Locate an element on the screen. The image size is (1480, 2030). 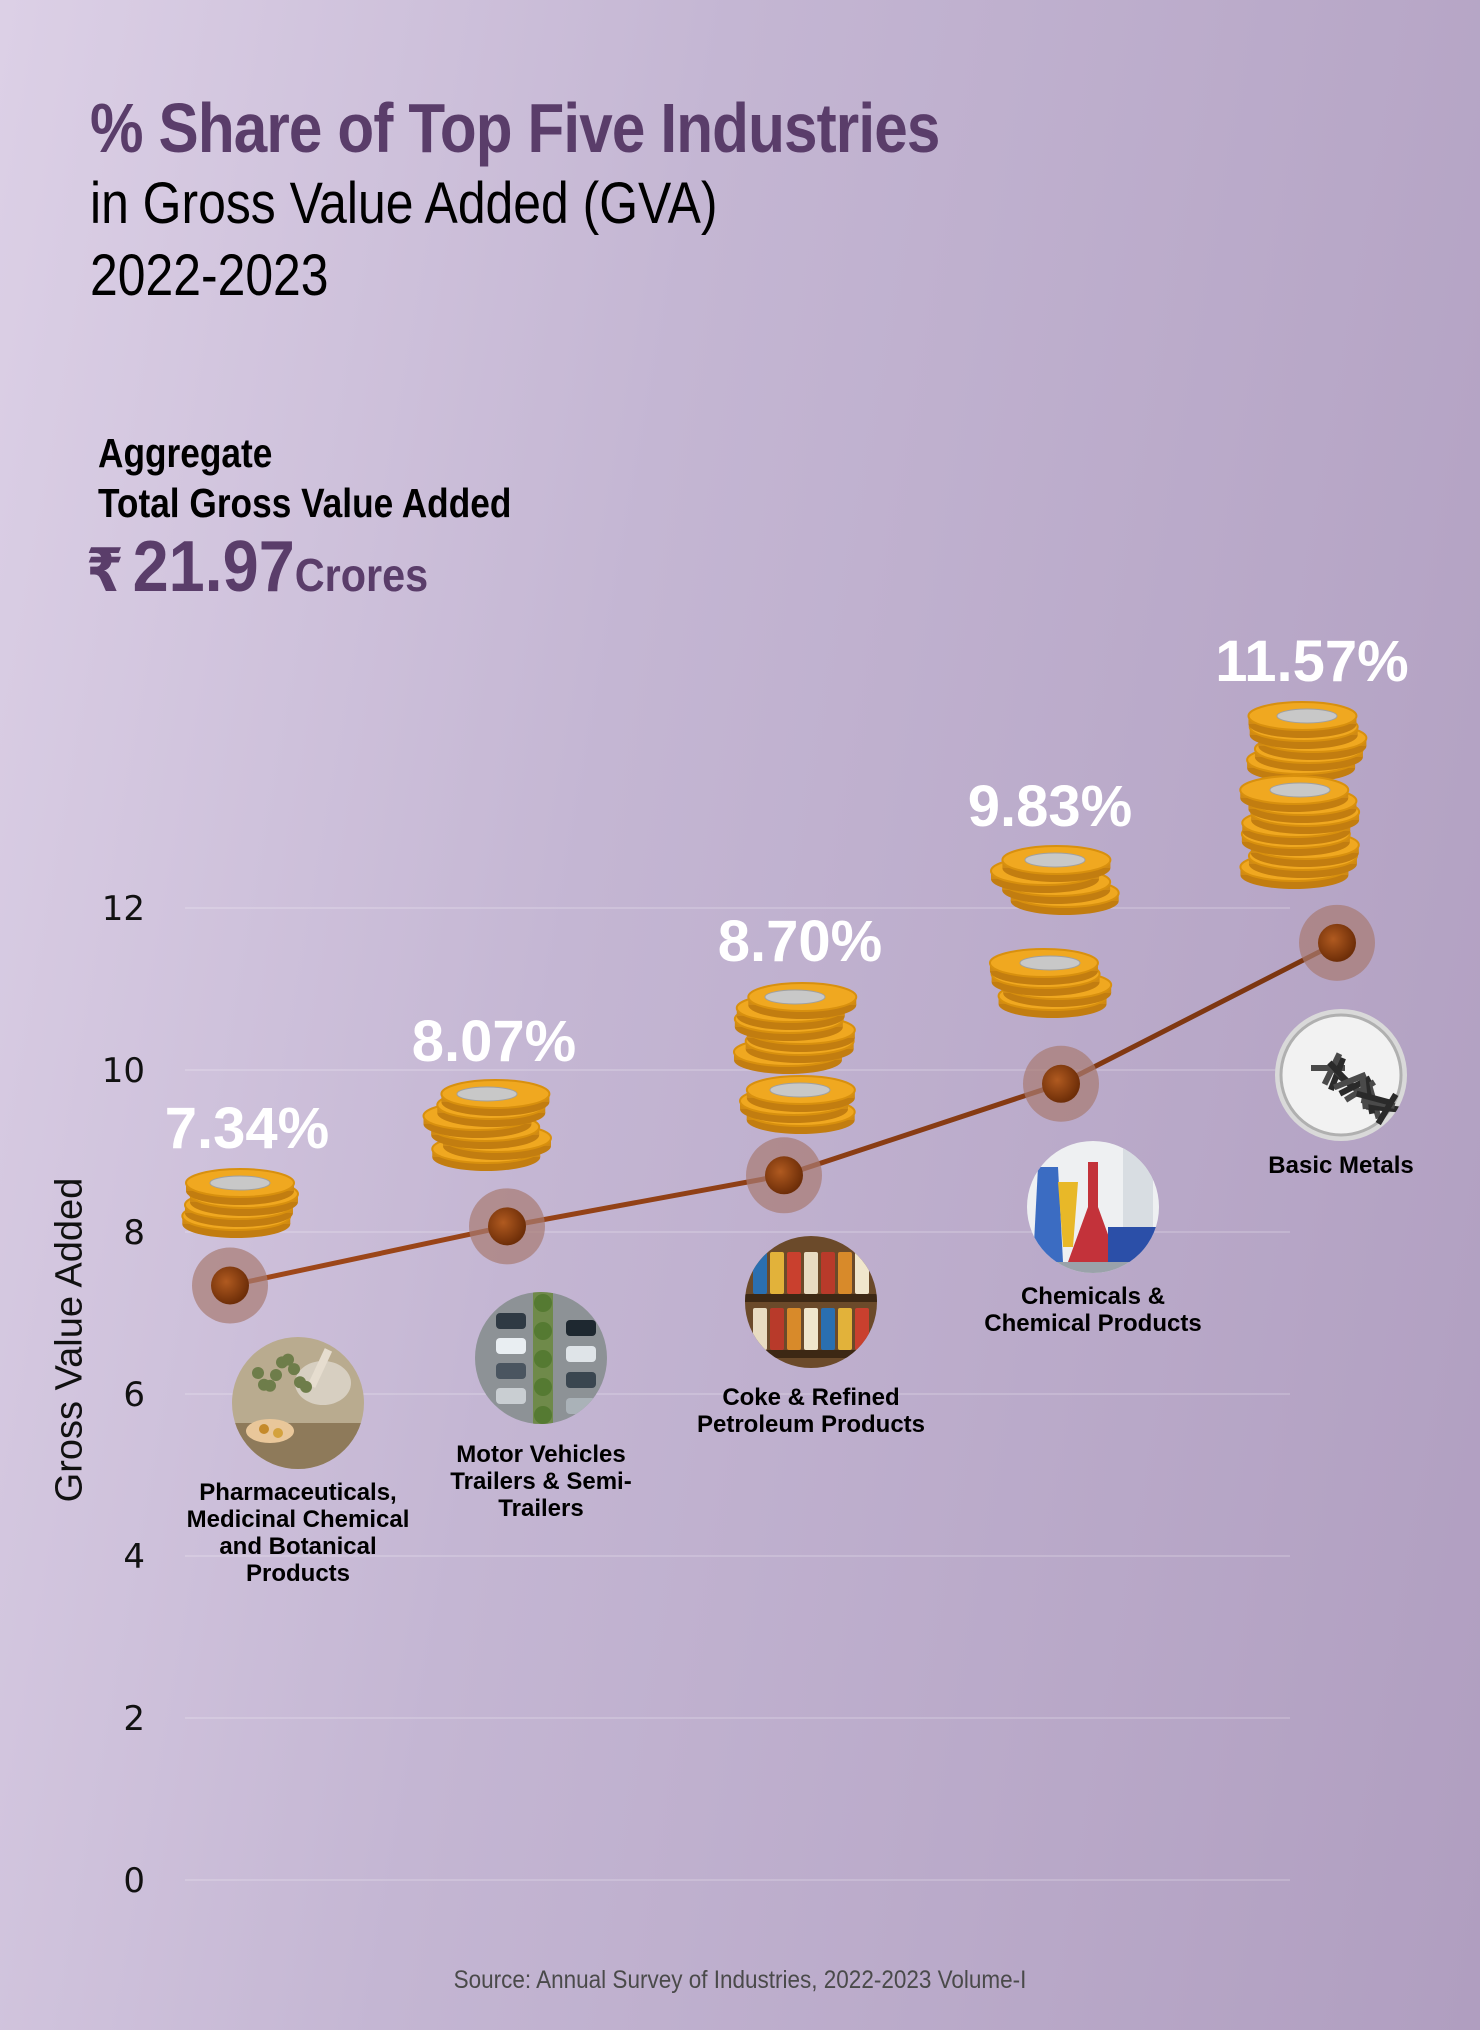
category-label: Motor Vehicles Trailers & Semi-Trailers is located at coordinates (540, 1481).